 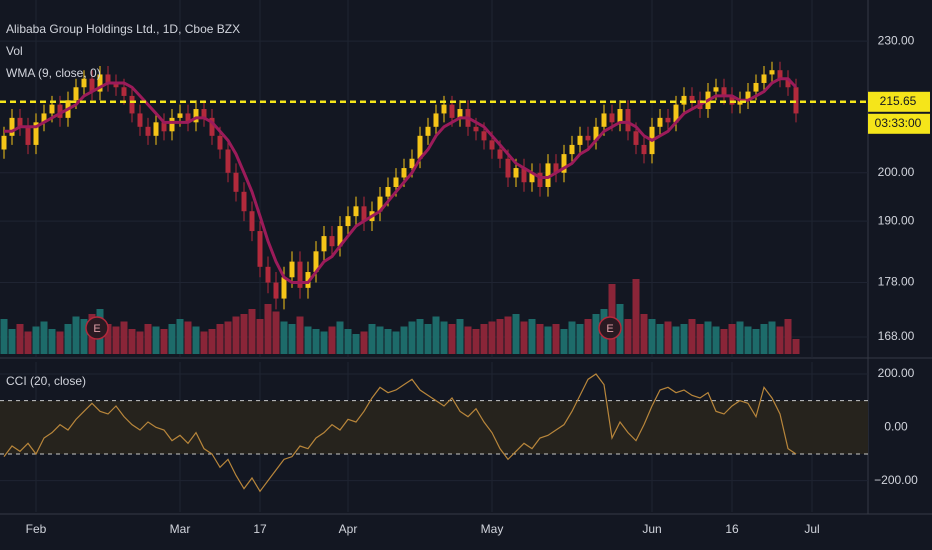 I want to click on y-tick-label: 200.00, so click(x=896, y=172).